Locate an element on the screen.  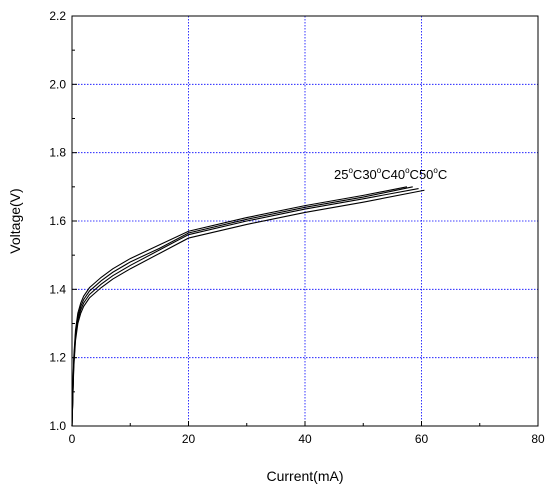
x-tick-label: 0 is located at coordinates (72, 439).